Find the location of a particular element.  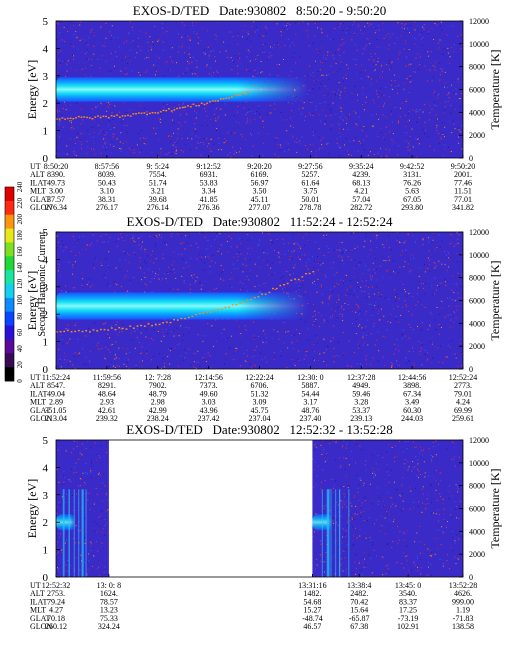

temperature-point is located at coordinates (254, 298).